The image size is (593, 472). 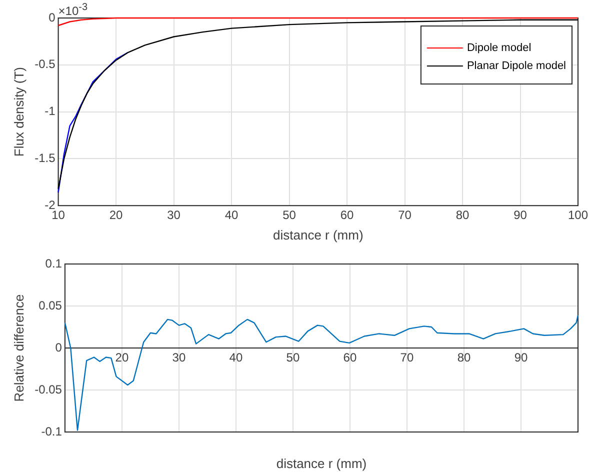 I want to click on y-tick-label: -0.05, so click(x=48, y=389).